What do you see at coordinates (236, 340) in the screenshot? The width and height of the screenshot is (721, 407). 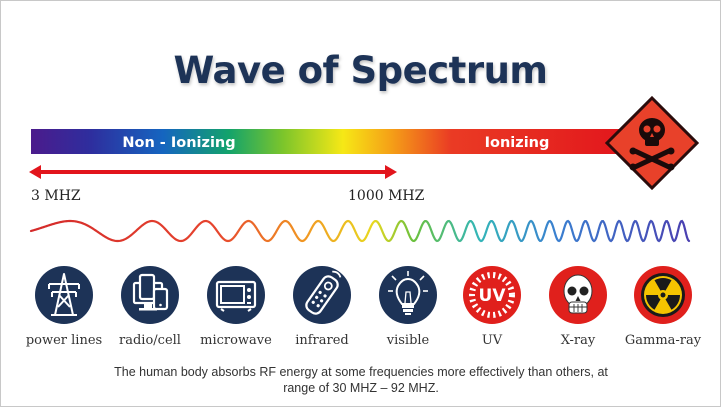 I see `icon-label-microwave: microwave` at bounding box center [236, 340].